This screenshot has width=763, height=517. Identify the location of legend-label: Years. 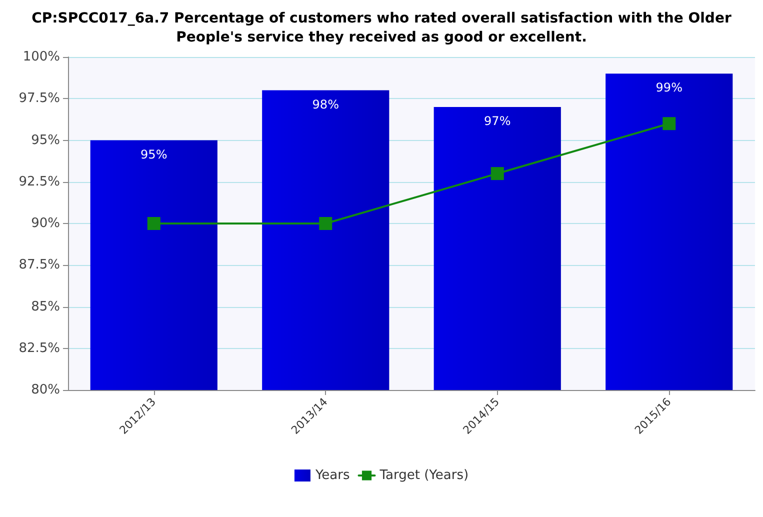
(332, 475).